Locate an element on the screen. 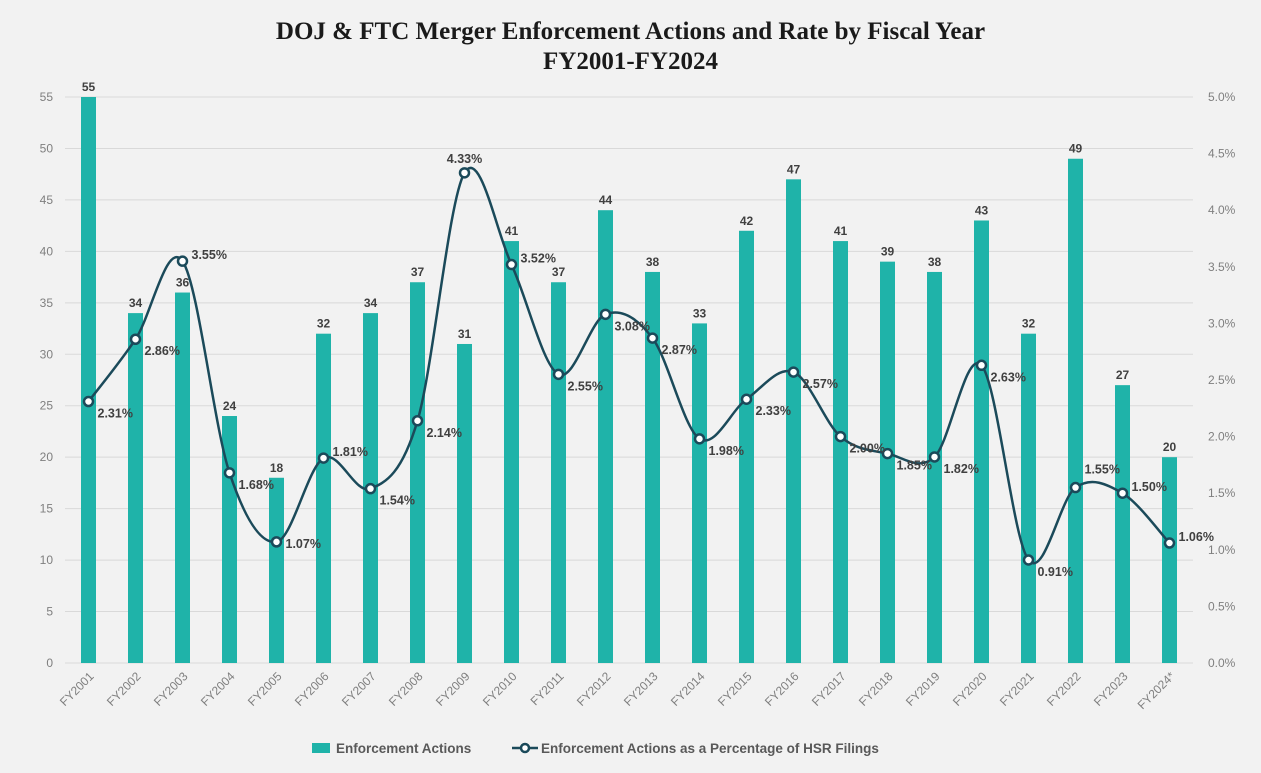  bar-value-label: 24 is located at coordinates (230, 406).